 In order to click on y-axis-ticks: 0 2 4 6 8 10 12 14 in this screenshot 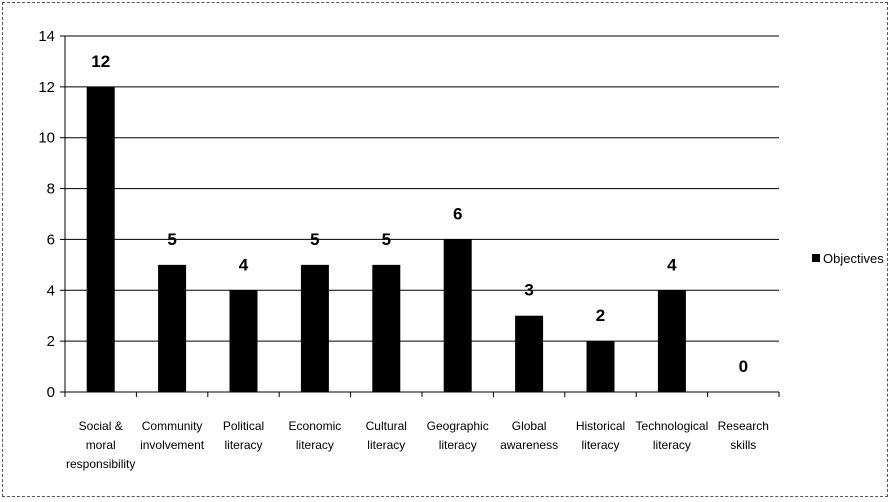, I will do `click(51, 214)`.